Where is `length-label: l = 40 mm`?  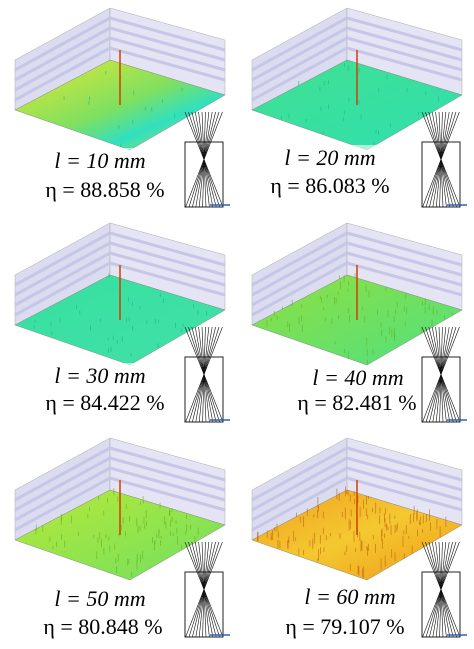 length-label: l = 40 mm is located at coordinates (357, 377).